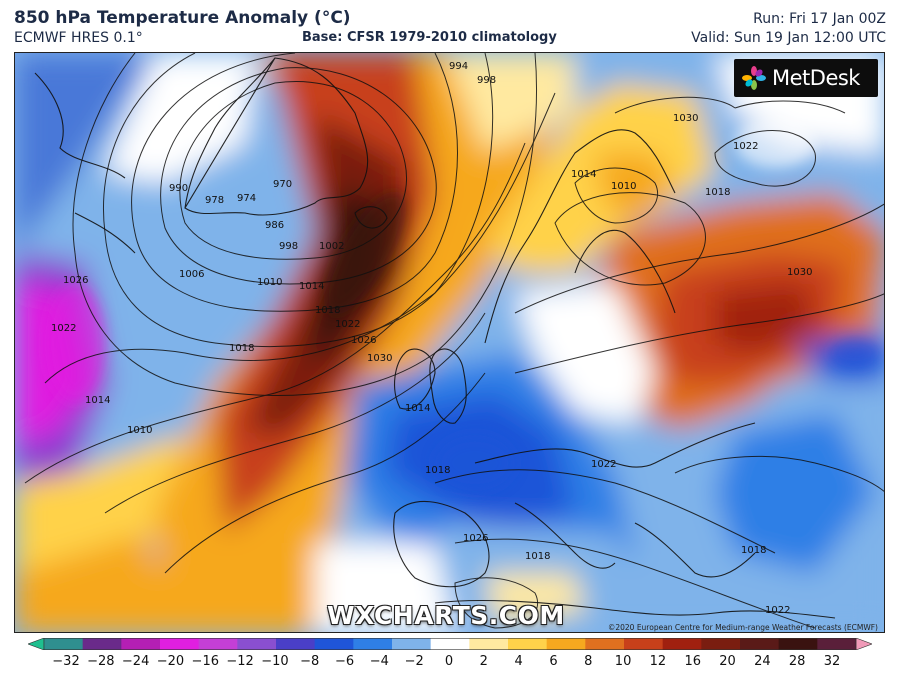 Image resolution: width=900 pixels, height=689 pixels. I want to click on run-time-label: Run: Fri 17 Jan 00Z, so click(819, 19).